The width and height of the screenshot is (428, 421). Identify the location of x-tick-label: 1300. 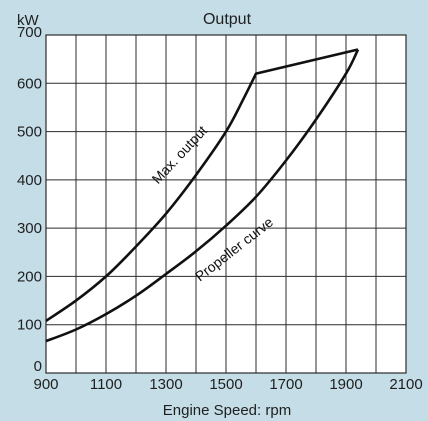
(165, 384).